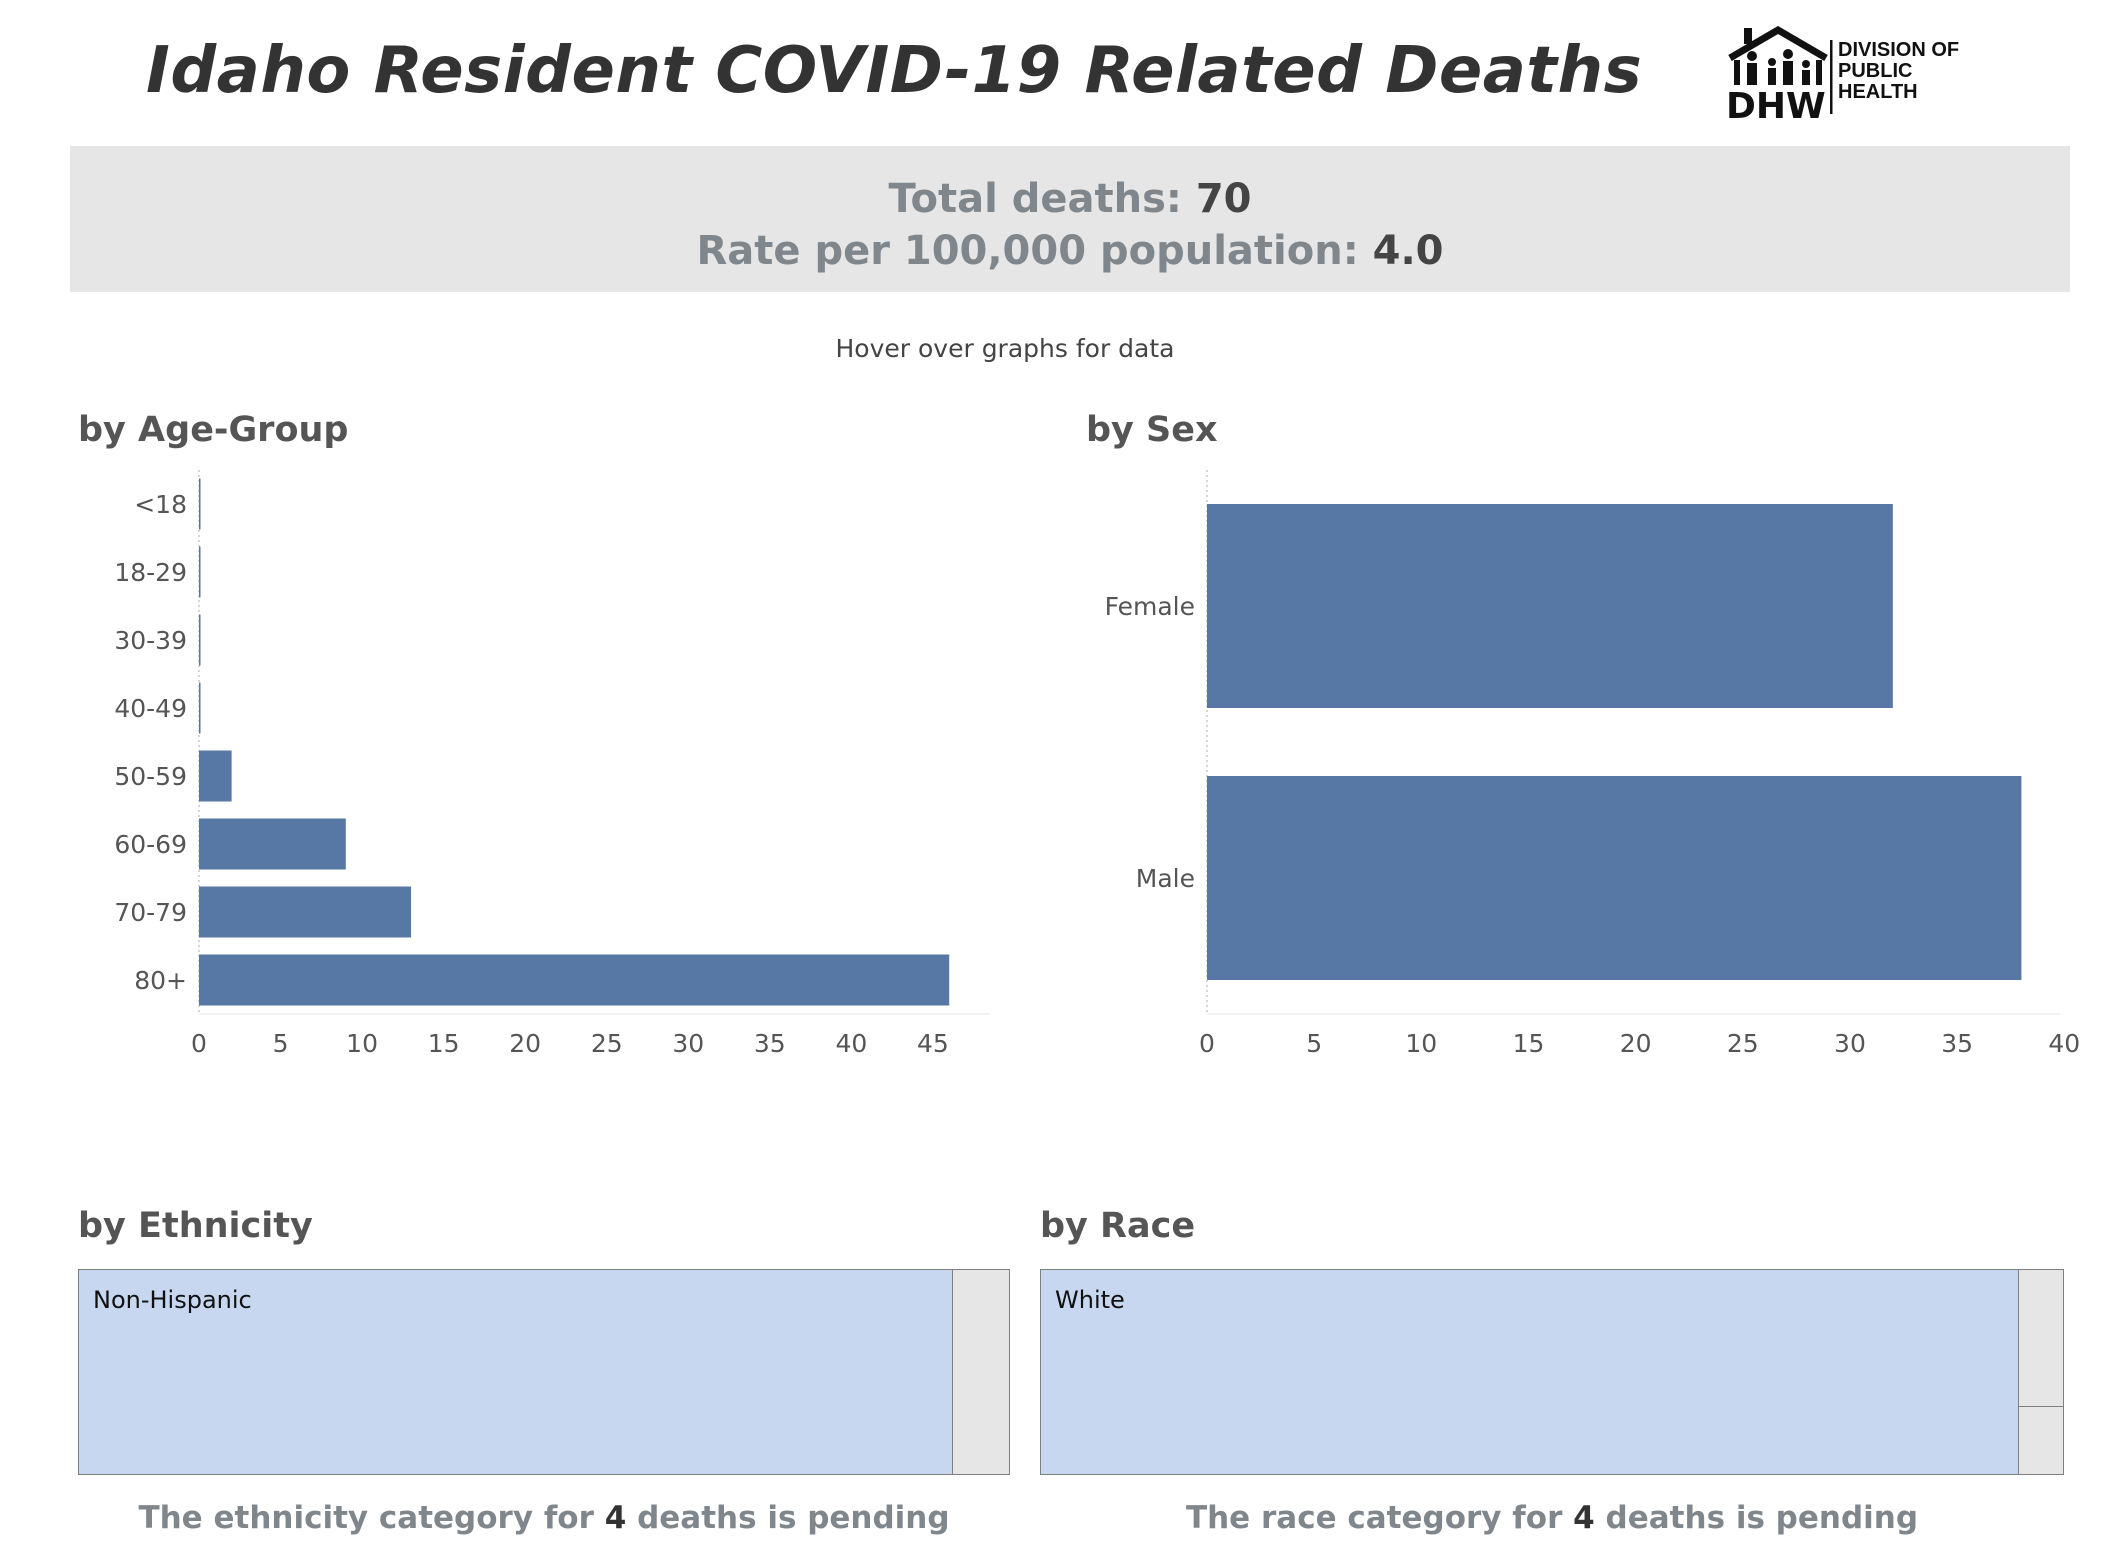  Describe the element at coordinates (1005, 348) in the screenshot. I see `hover-note: Hover over graphs for data` at that location.